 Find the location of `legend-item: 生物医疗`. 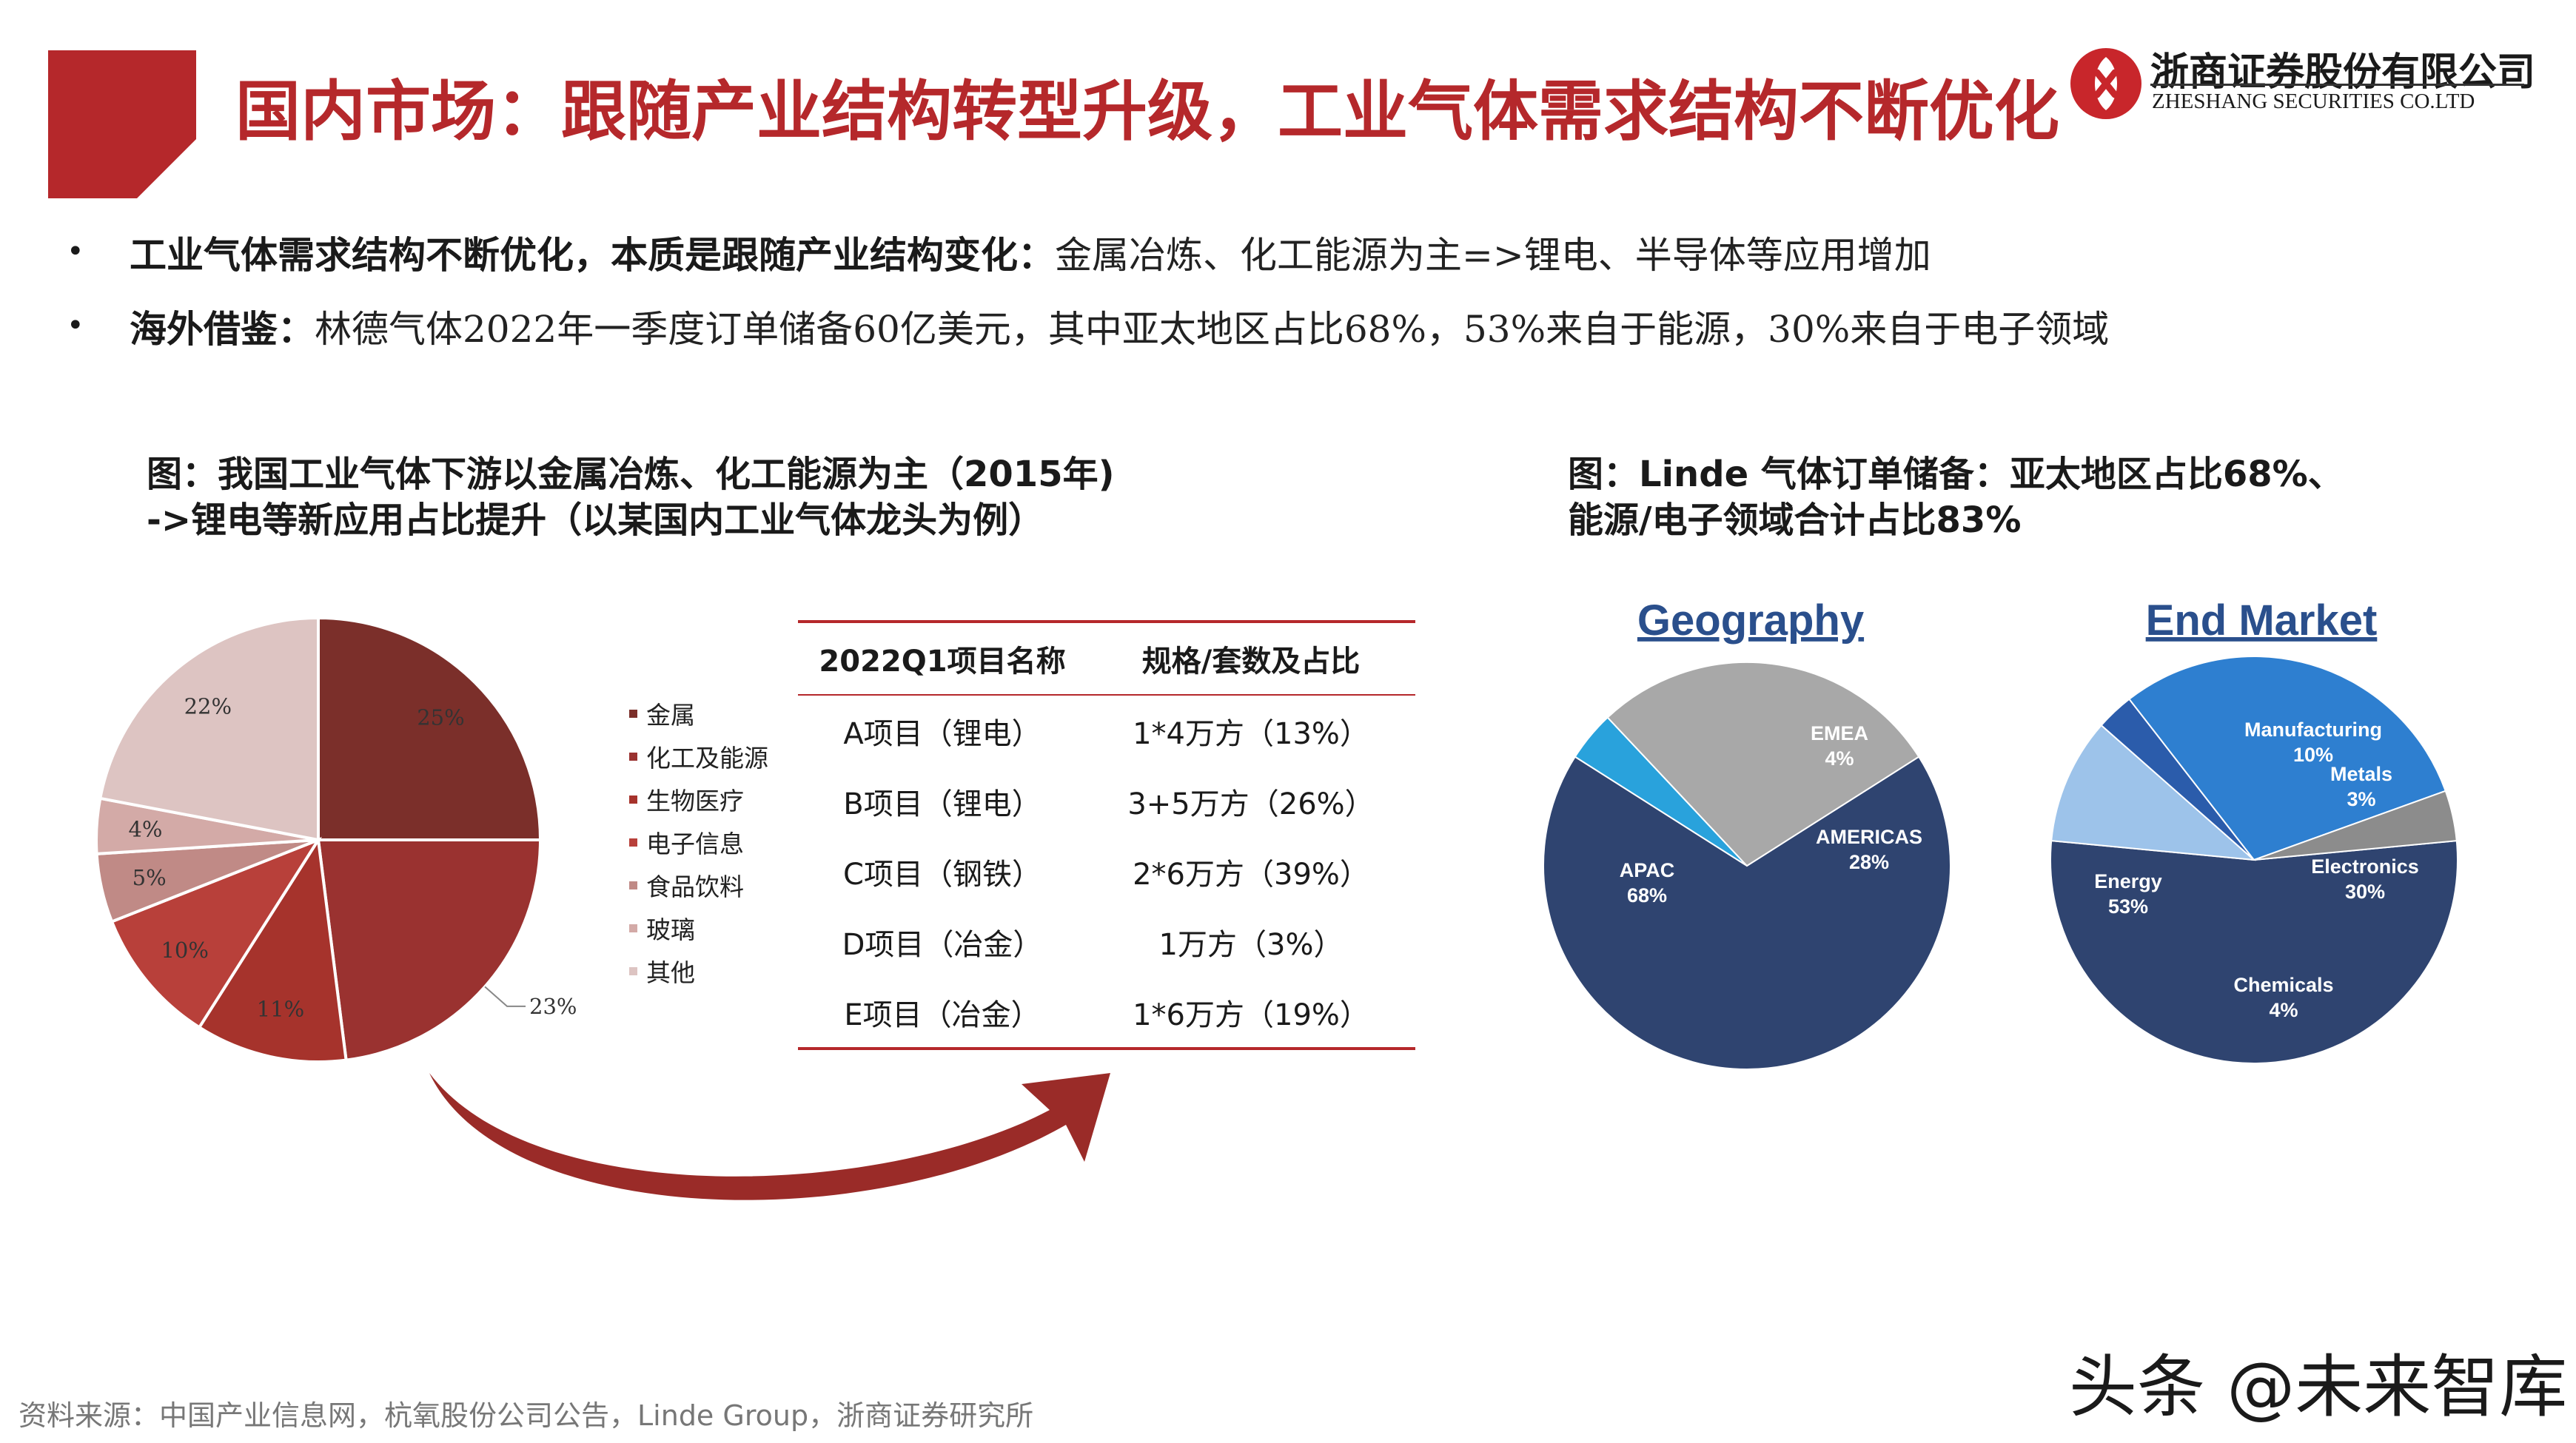

legend-item: 生物医疗 is located at coordinates (698, 799).